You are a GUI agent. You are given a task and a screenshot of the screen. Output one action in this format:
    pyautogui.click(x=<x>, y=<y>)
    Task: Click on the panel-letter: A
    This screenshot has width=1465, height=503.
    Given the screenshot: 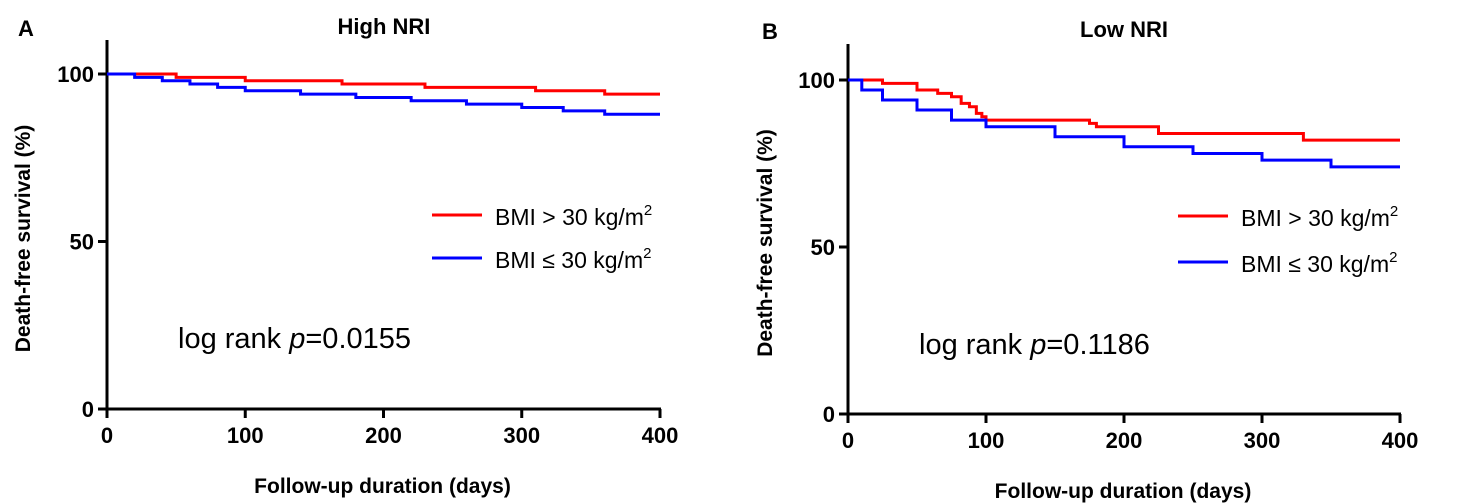 What is the action you would take?
    pyautogui.click(x=26, y=28)
    